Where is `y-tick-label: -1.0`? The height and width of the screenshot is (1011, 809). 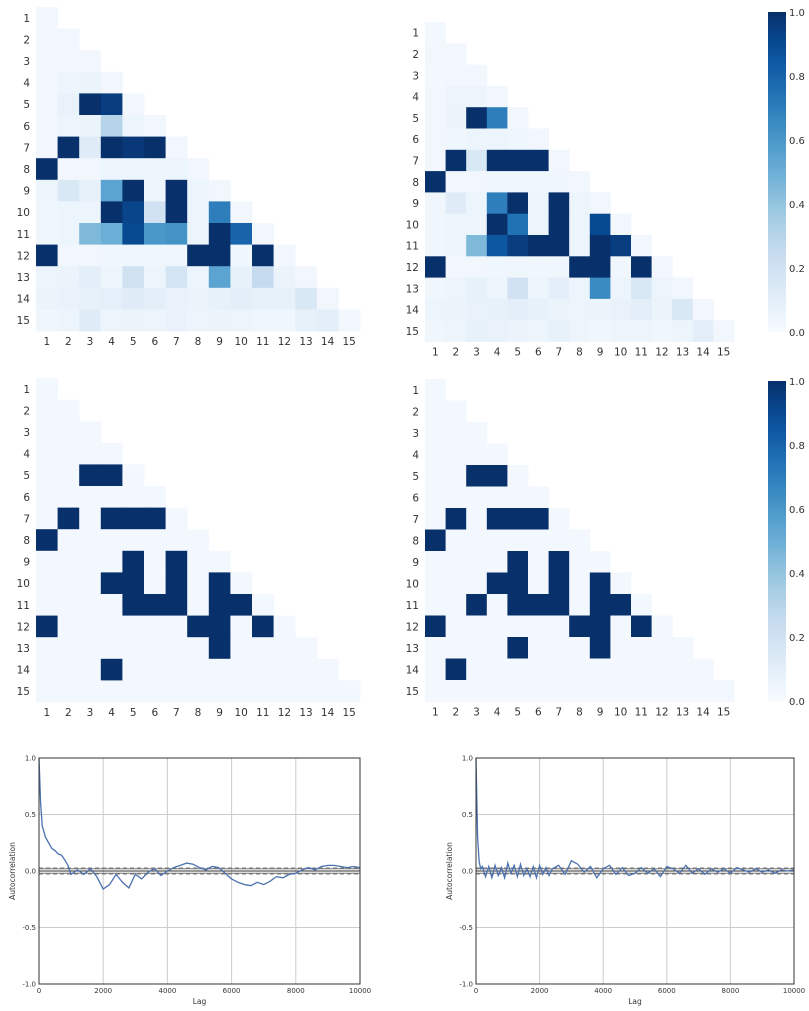 y-tick-label: -1.0 is located at coordinates (29, 985).